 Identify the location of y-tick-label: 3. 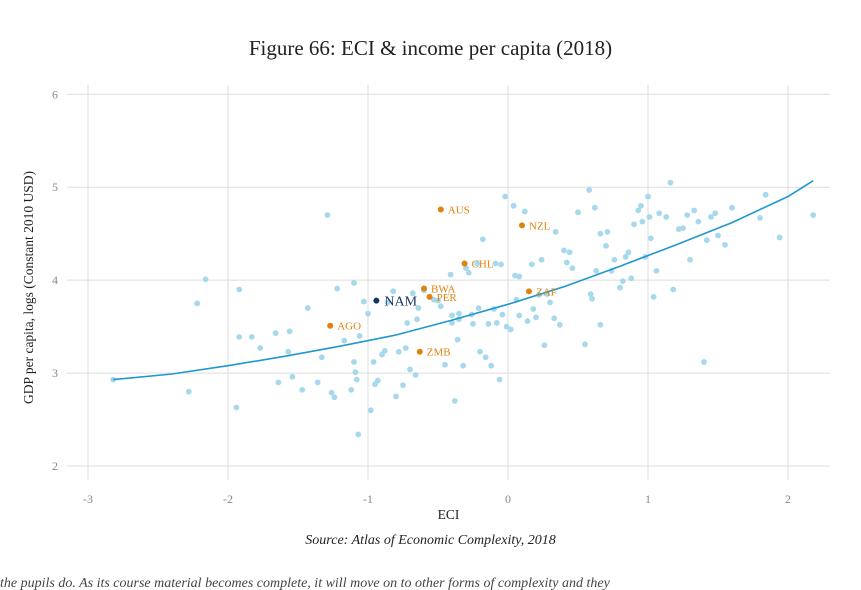
(55, 373).